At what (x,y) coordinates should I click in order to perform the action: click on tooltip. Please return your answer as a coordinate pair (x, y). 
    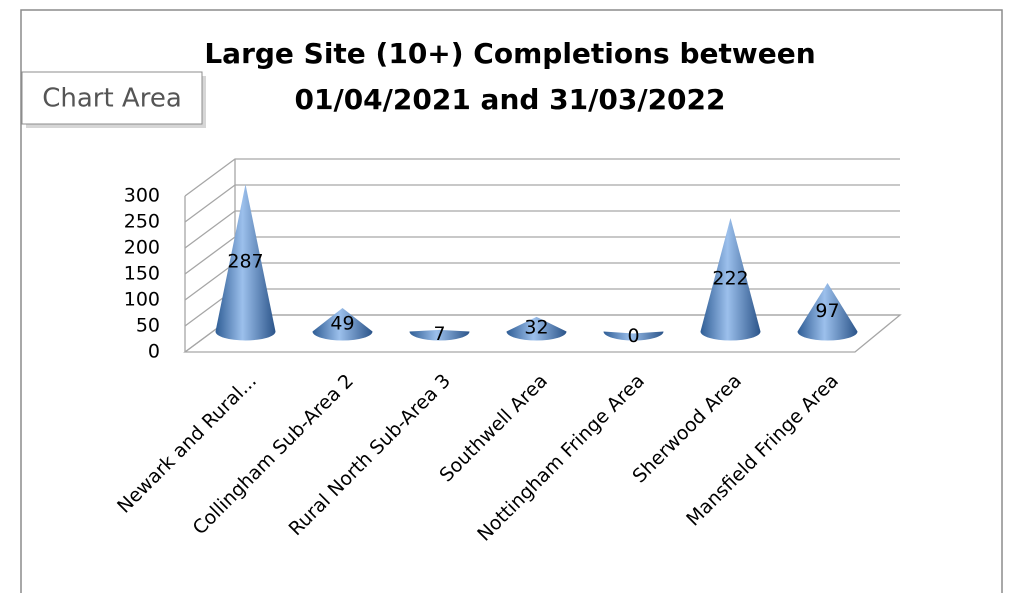
    Looking at the image, I should click on (112, 98).